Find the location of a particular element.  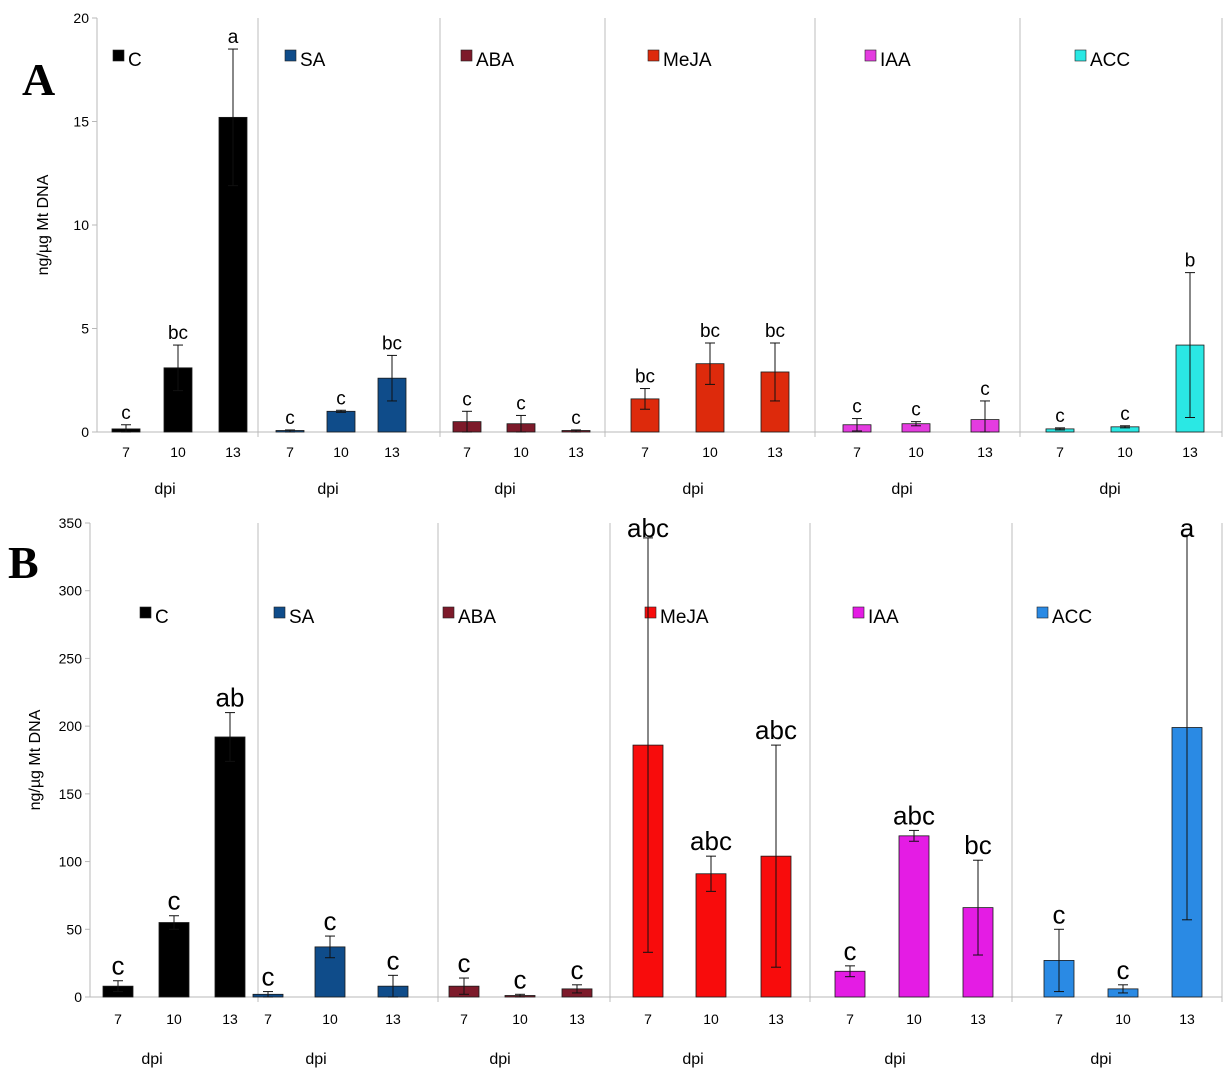

panel-b-meja-category-label: 13 is located at coordinates (776, 1019).